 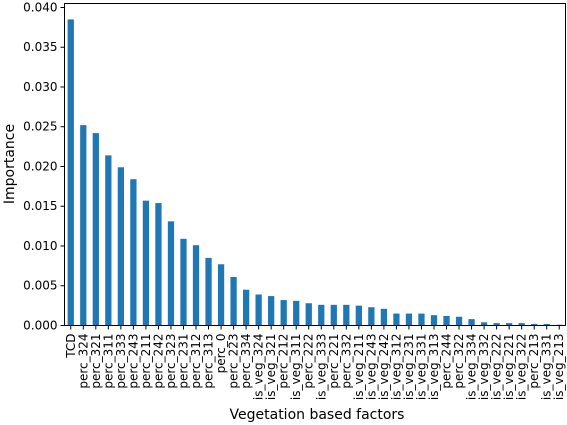 What do you see at coordinates (133, 361) in the screenshot?
I see `x-tick-label: perc_243` at bounding box center [133, 361].